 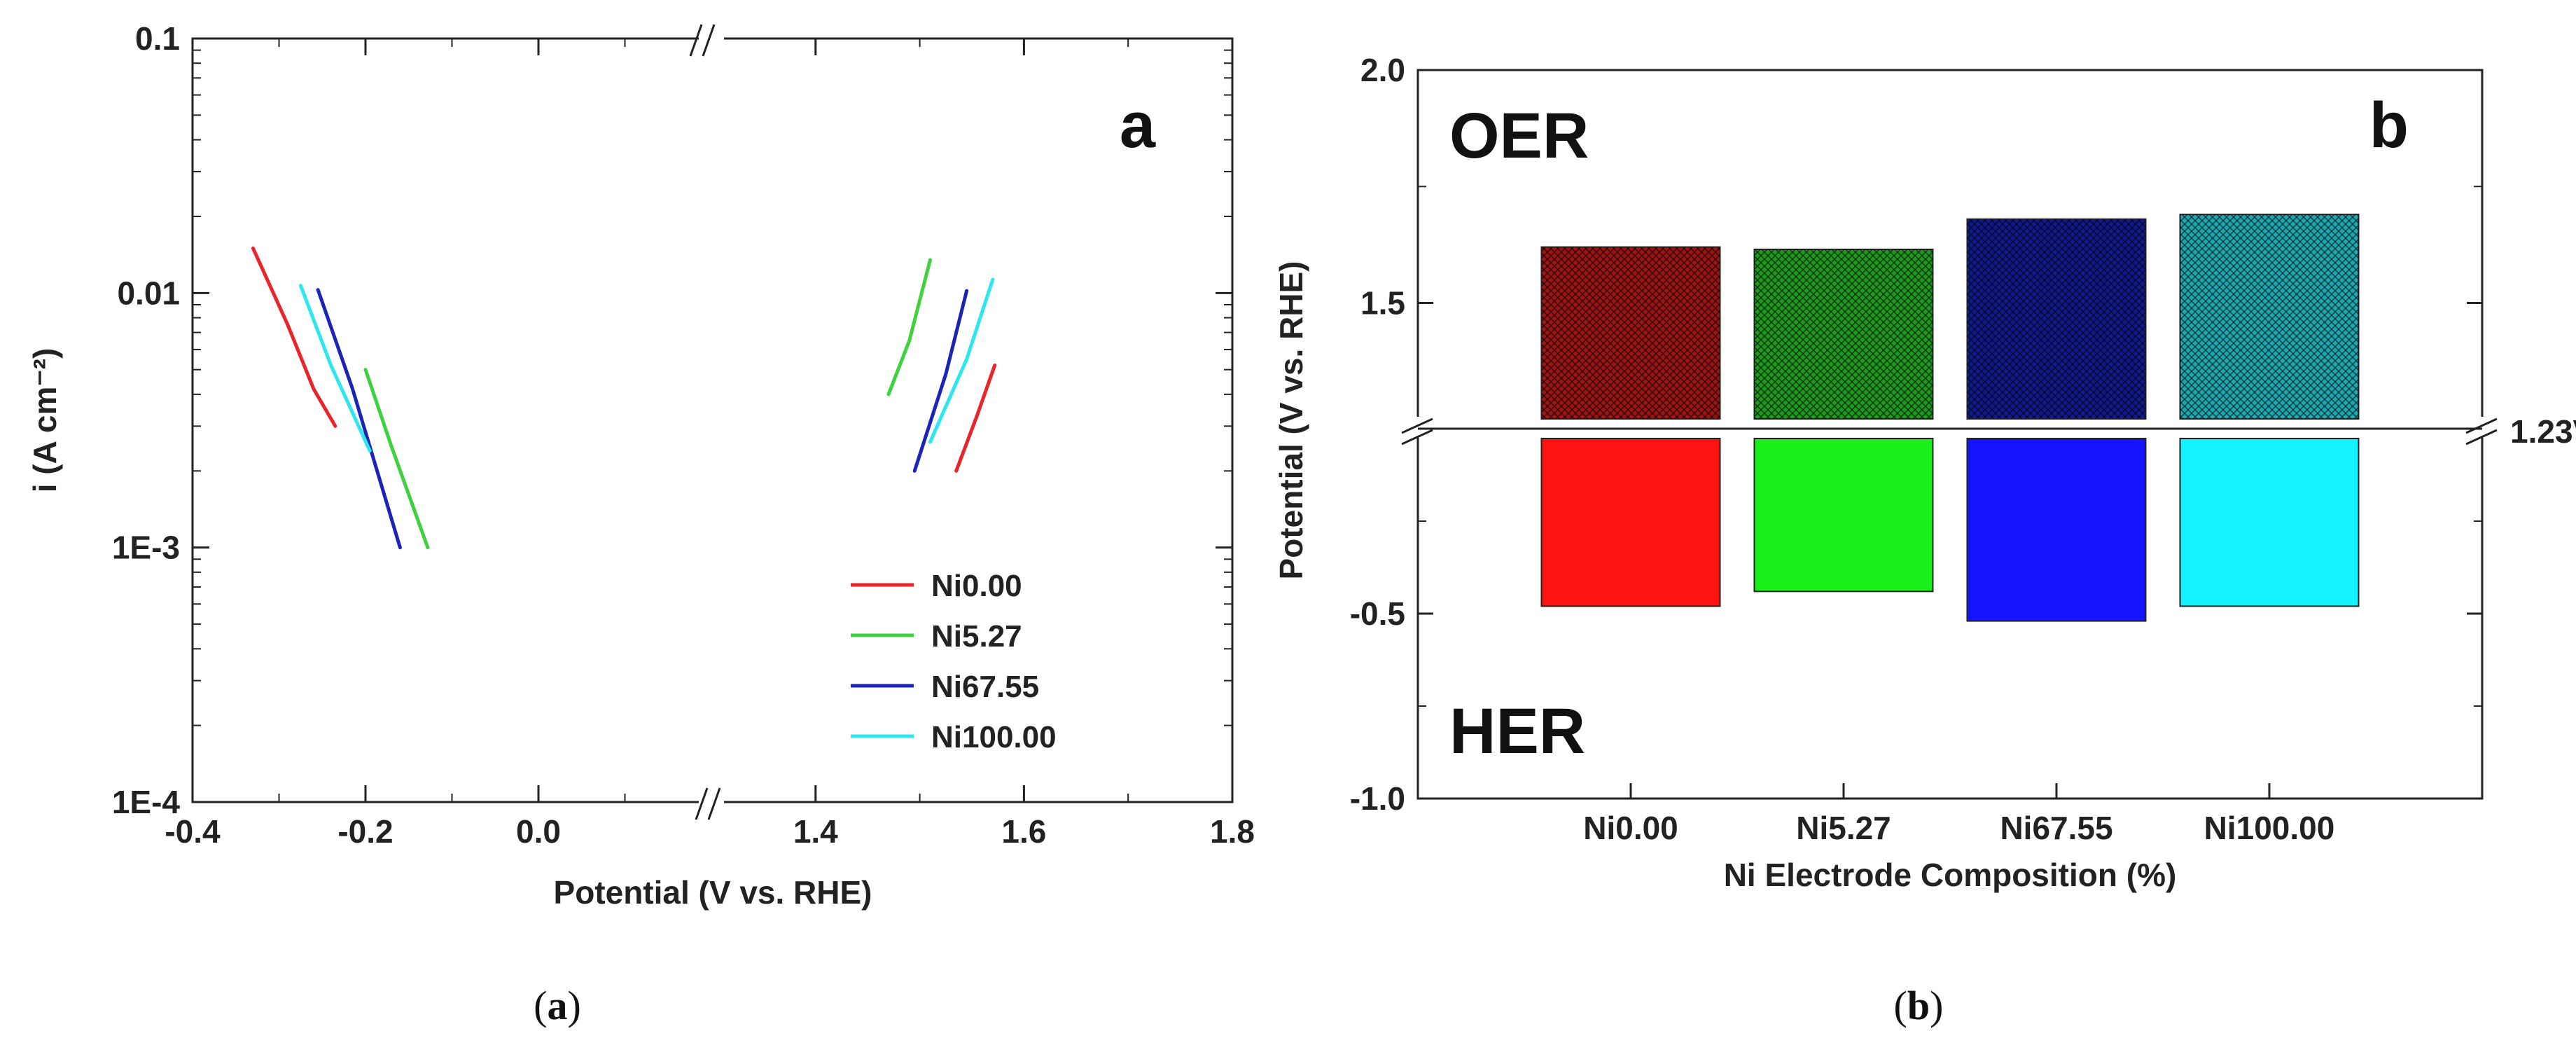 I want to click on panel-a-ylabel: i (A cm⁻²), so click(x=45, y=420).